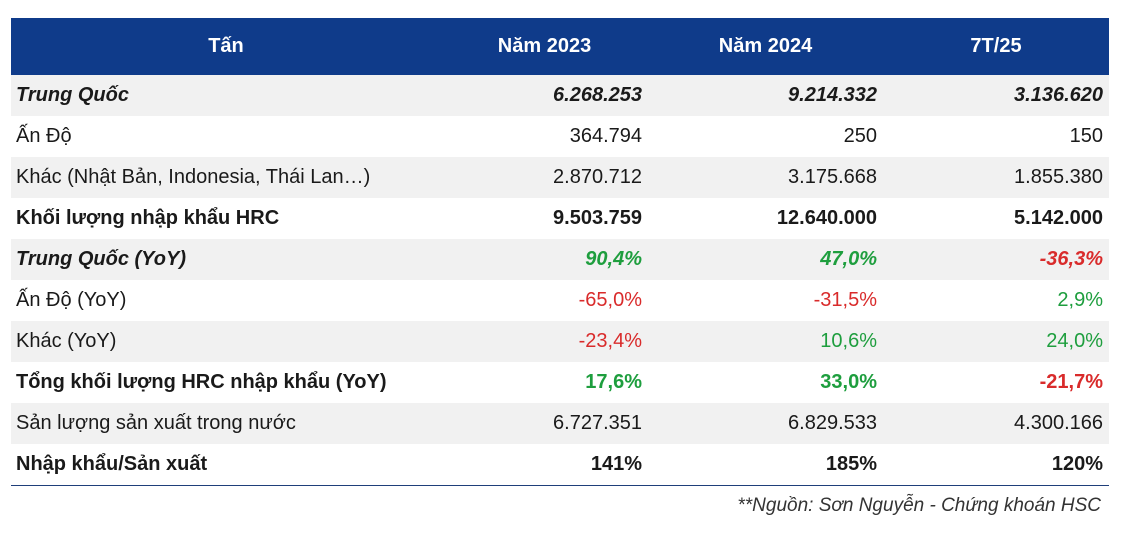 This screenshot has width=1125, height=533. What do you see at coordinates (860, 136) in the screenshot?
I see `cell-value: 250` at bounding box center [860, 136].